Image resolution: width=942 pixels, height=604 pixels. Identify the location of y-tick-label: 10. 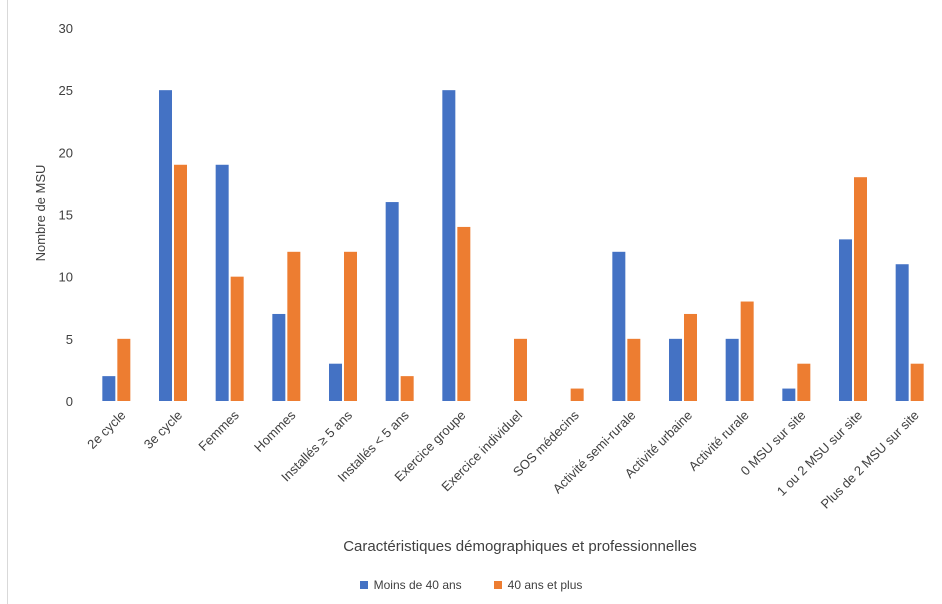
(66, 277).